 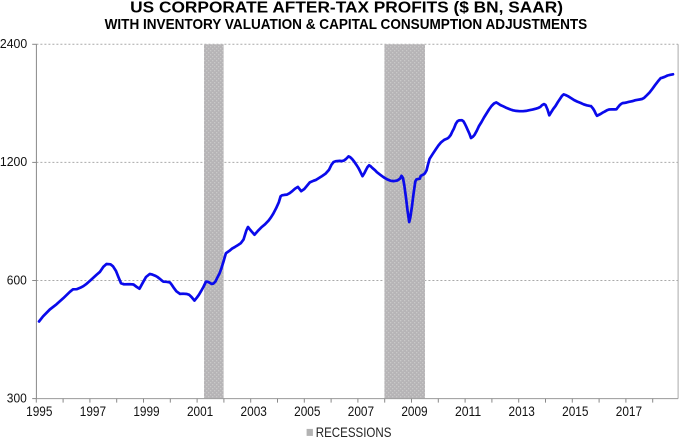 I want to click on svg-text: 1200, so click(x=13, y=161).